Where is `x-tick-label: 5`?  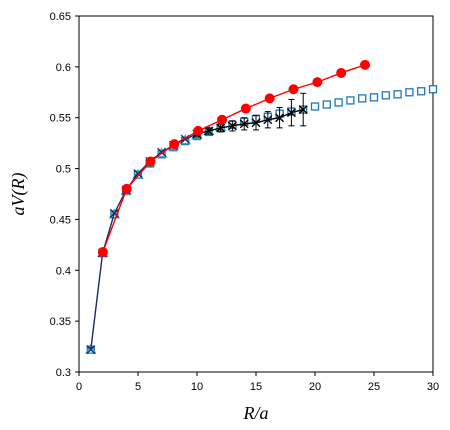
x-tick-label: 5 is located at coordinates (138, 387).